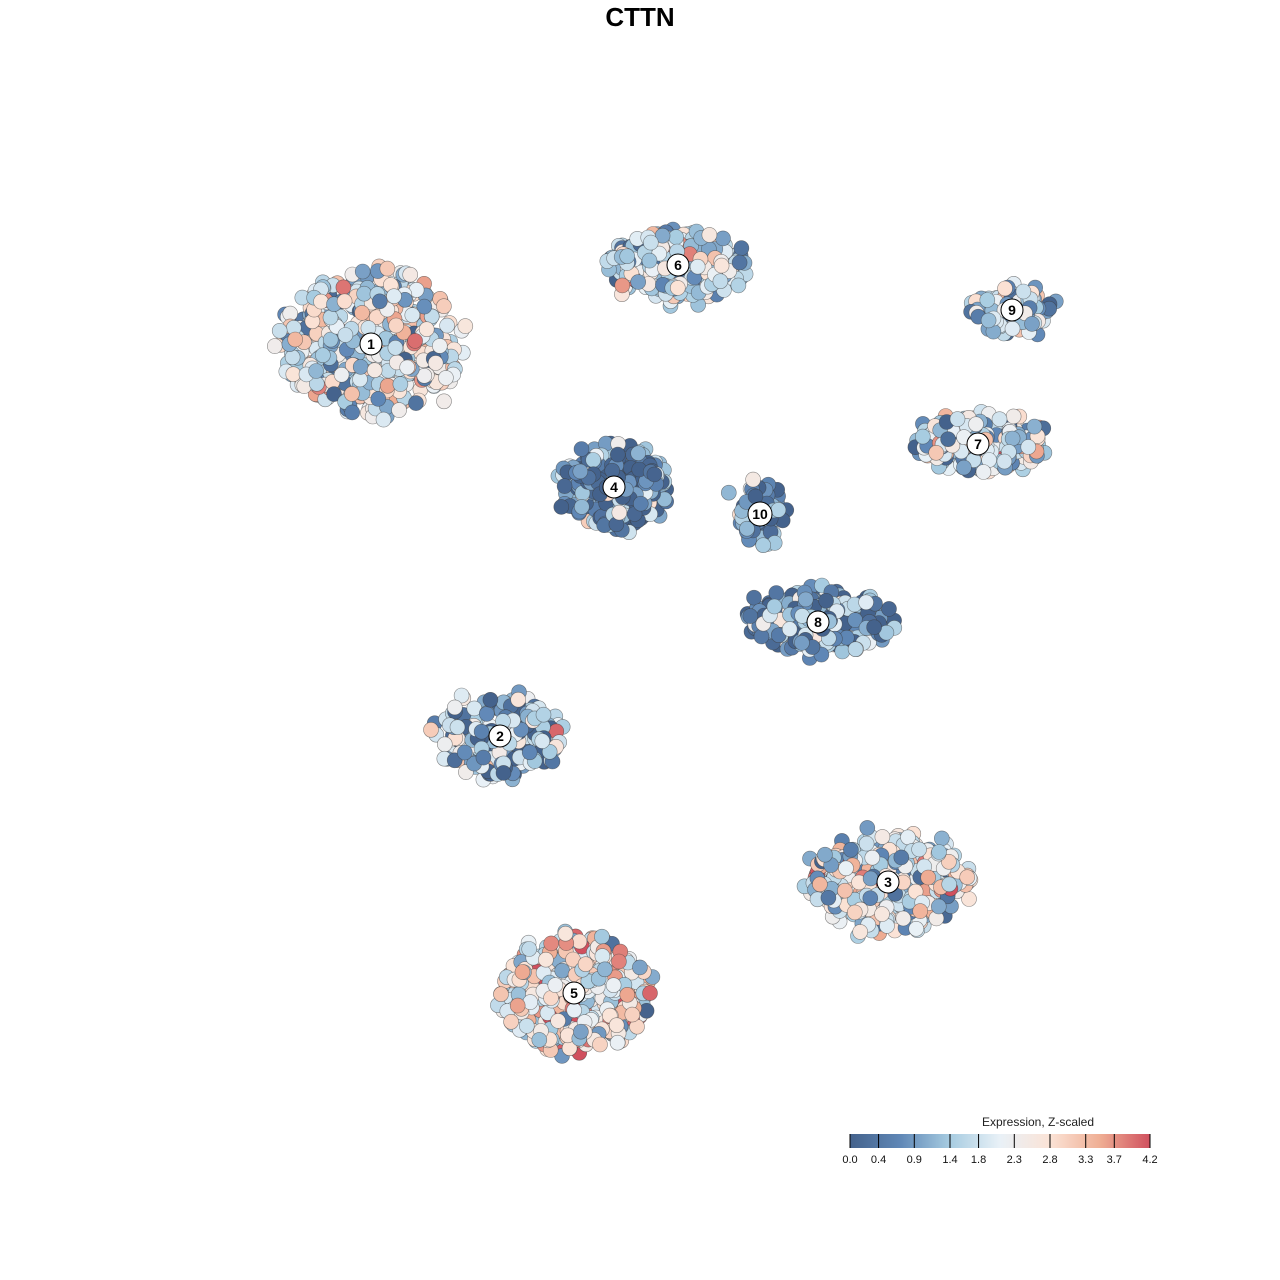 This screenshot has height=1280, width=1280. What do you see at coordinates (818, 622) in the screenshot?
I see `cluster-label: 8` at bounding box center [818, 622].